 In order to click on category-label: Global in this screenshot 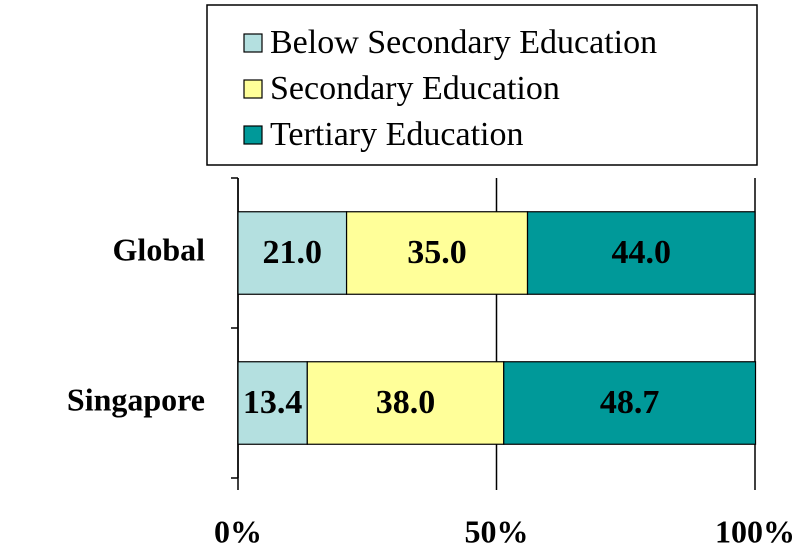, I will do `click(159, 249)`.